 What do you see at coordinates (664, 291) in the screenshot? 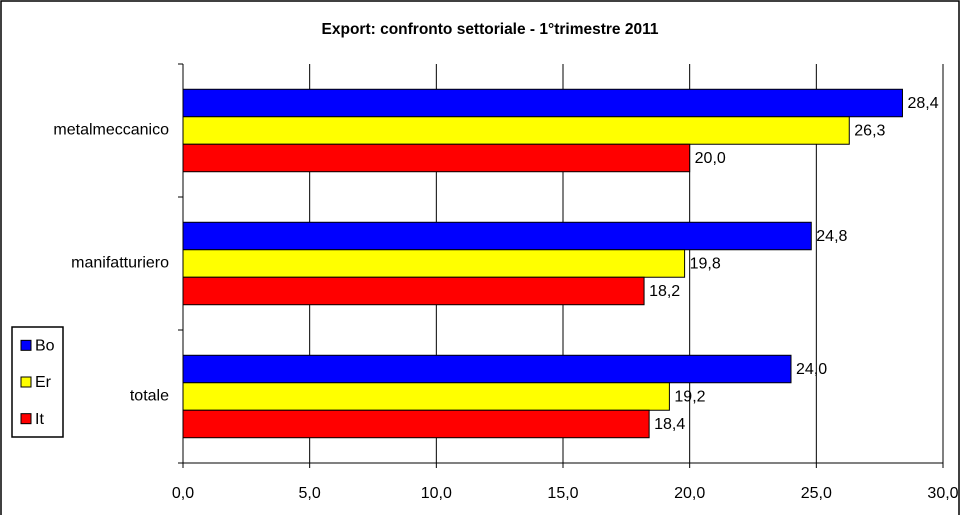
I see `data-label: 18,2` at bounding box center [664, 291].